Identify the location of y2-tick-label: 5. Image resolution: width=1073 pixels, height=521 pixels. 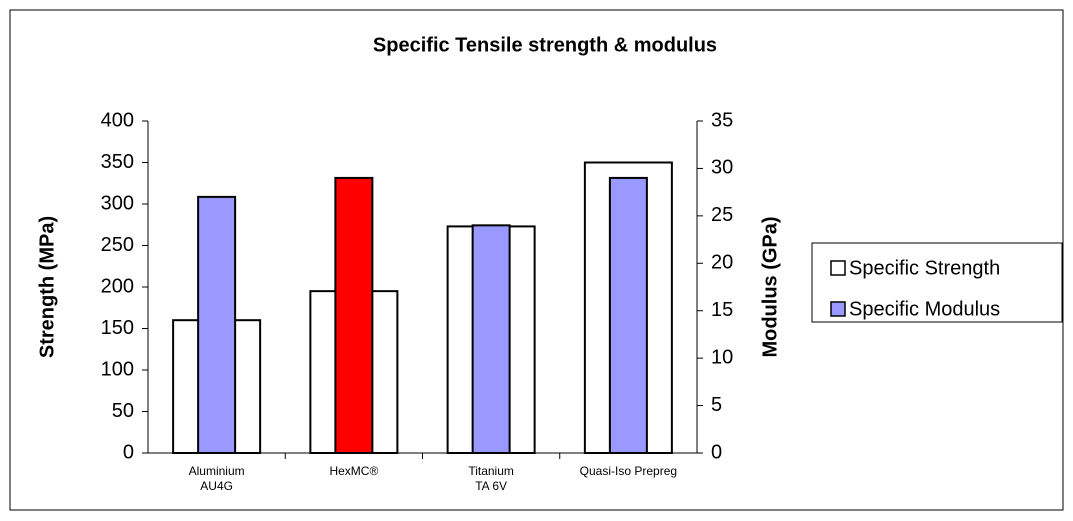
(716, 405).